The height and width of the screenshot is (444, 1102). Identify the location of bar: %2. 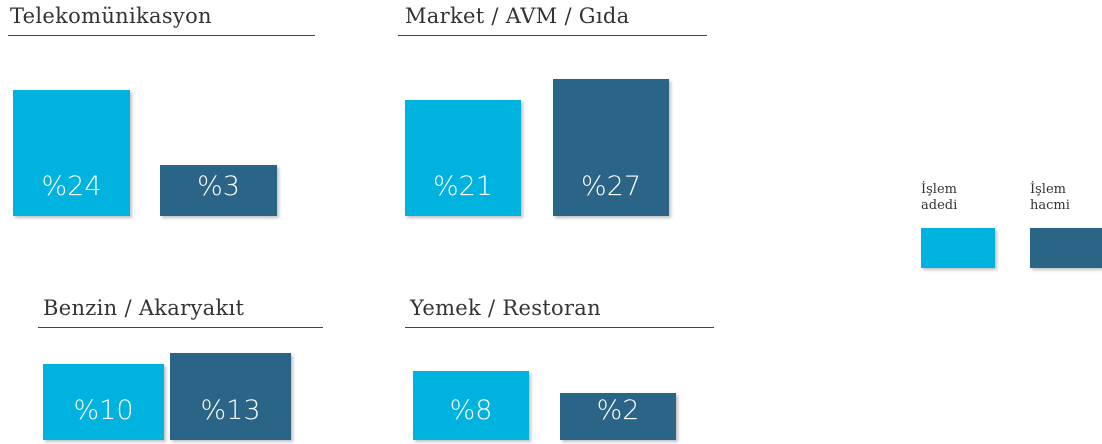
(618, 416).